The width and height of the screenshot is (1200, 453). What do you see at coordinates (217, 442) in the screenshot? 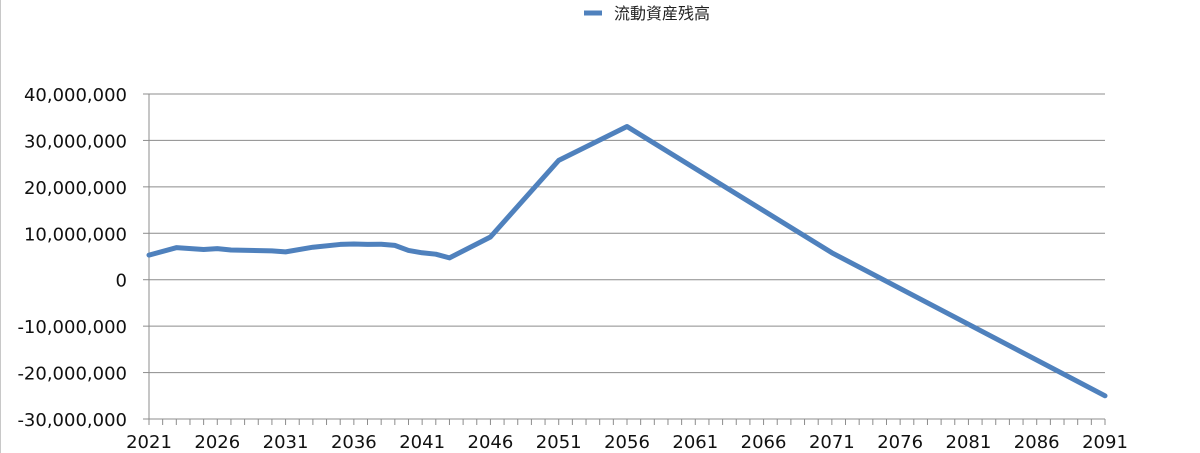
I see `x-tick-label: 2026` at bounding box center [217, 442].